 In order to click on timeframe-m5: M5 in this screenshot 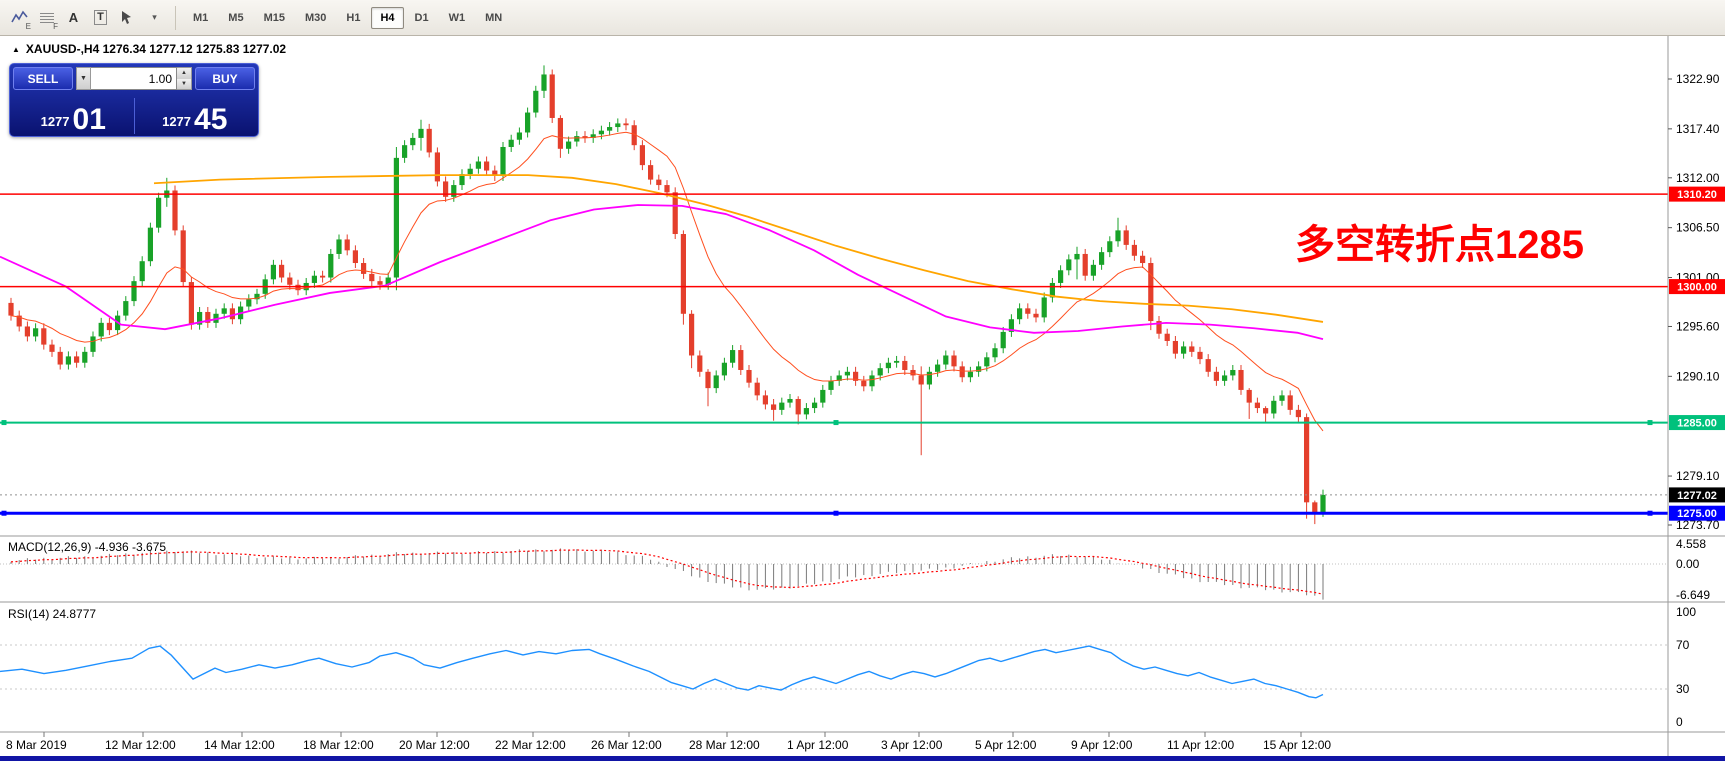, I will do `click(236, 17)`.